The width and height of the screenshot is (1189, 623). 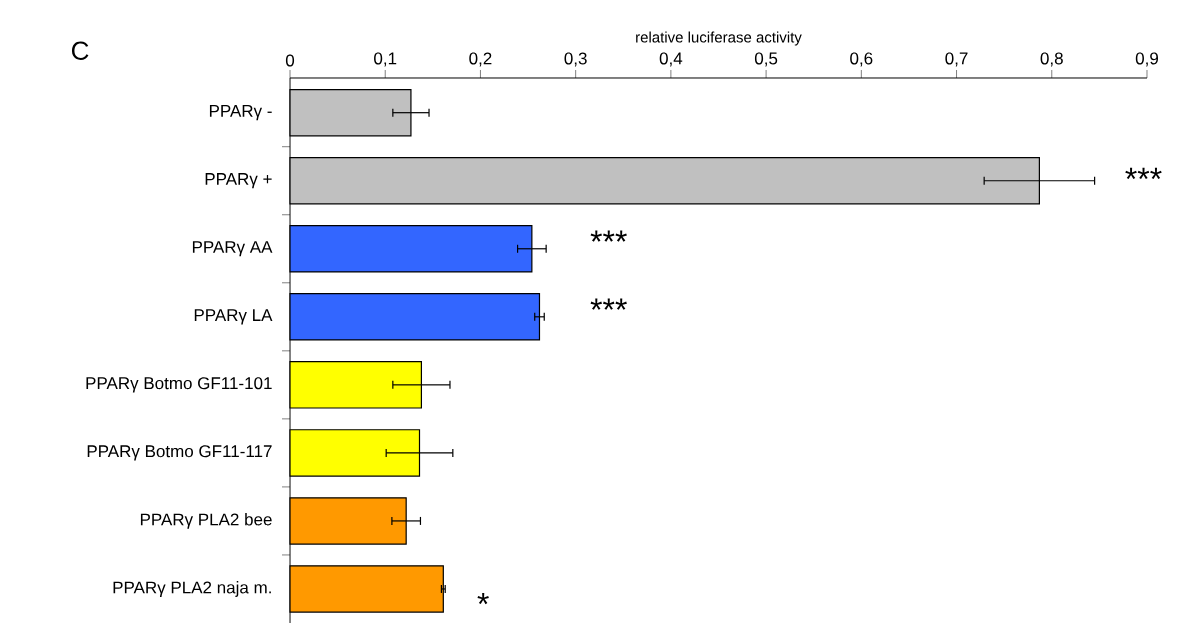 What do you see at coordinates (766, 59) in the screenshot?
I see `x-tick-label: 0,5` at bounding box center [766, 59].